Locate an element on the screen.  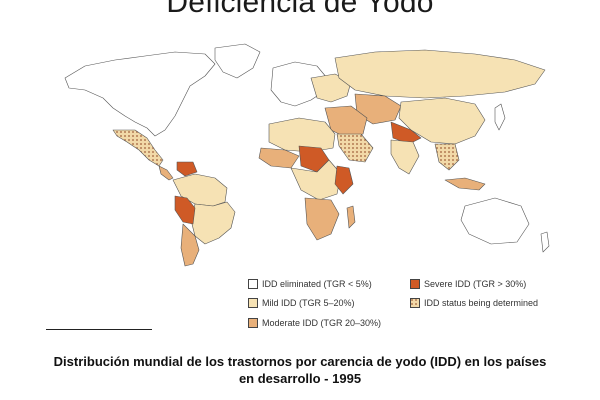
legend-item-being-determined: IDD status being determined is located at coordinates (474, 303).